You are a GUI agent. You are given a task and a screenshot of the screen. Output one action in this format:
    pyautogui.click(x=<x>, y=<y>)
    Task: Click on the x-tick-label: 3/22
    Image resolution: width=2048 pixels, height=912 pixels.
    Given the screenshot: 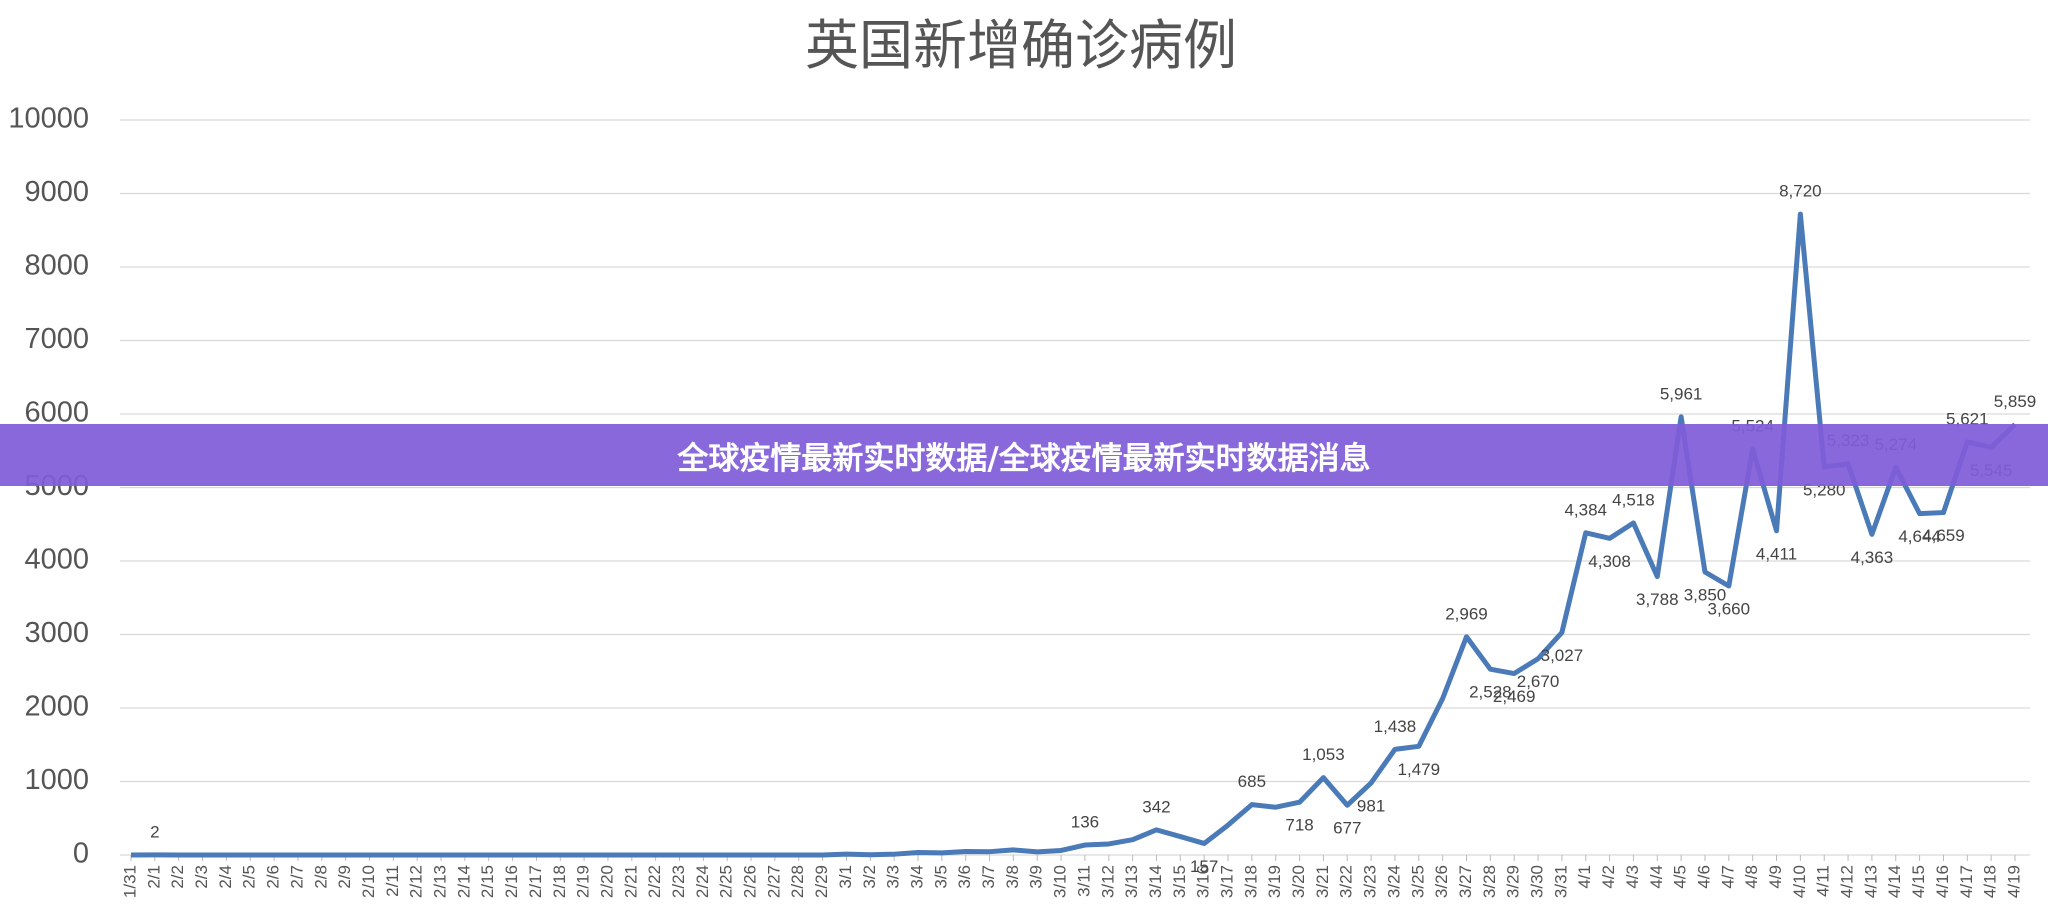 What is the action you would take?
    pyautogui.click(x=1346, y=881)
    